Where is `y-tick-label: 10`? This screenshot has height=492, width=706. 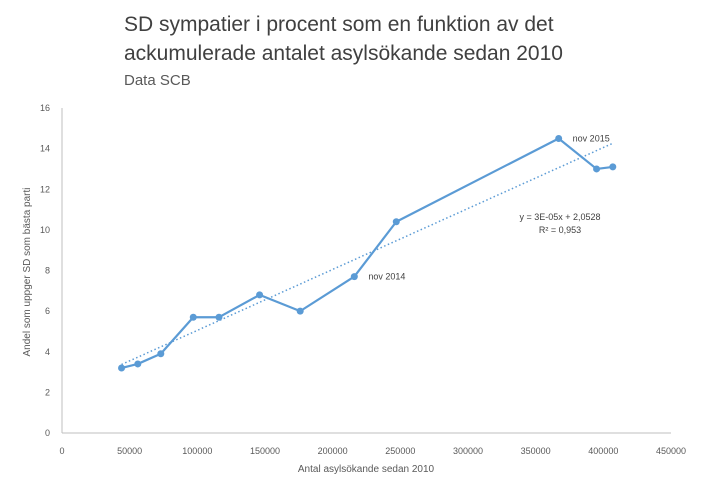
y-tick-label: 10 is located at coordinates (45, 230).